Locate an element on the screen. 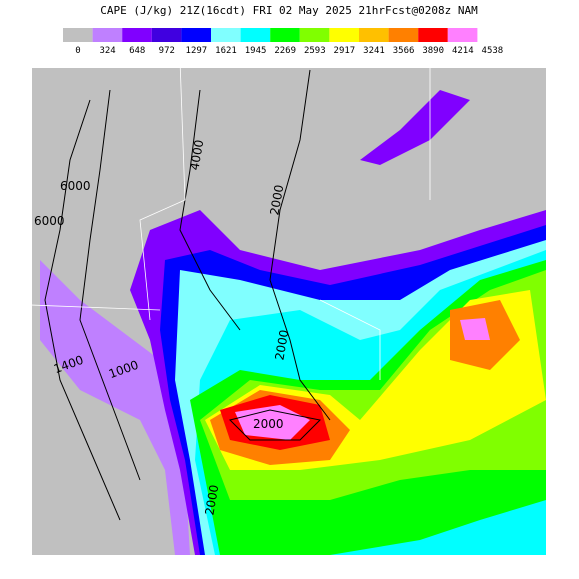 The width and height of the screenshot is (579, 579). legend-label: 1297 is located at coordinates (197, 51).